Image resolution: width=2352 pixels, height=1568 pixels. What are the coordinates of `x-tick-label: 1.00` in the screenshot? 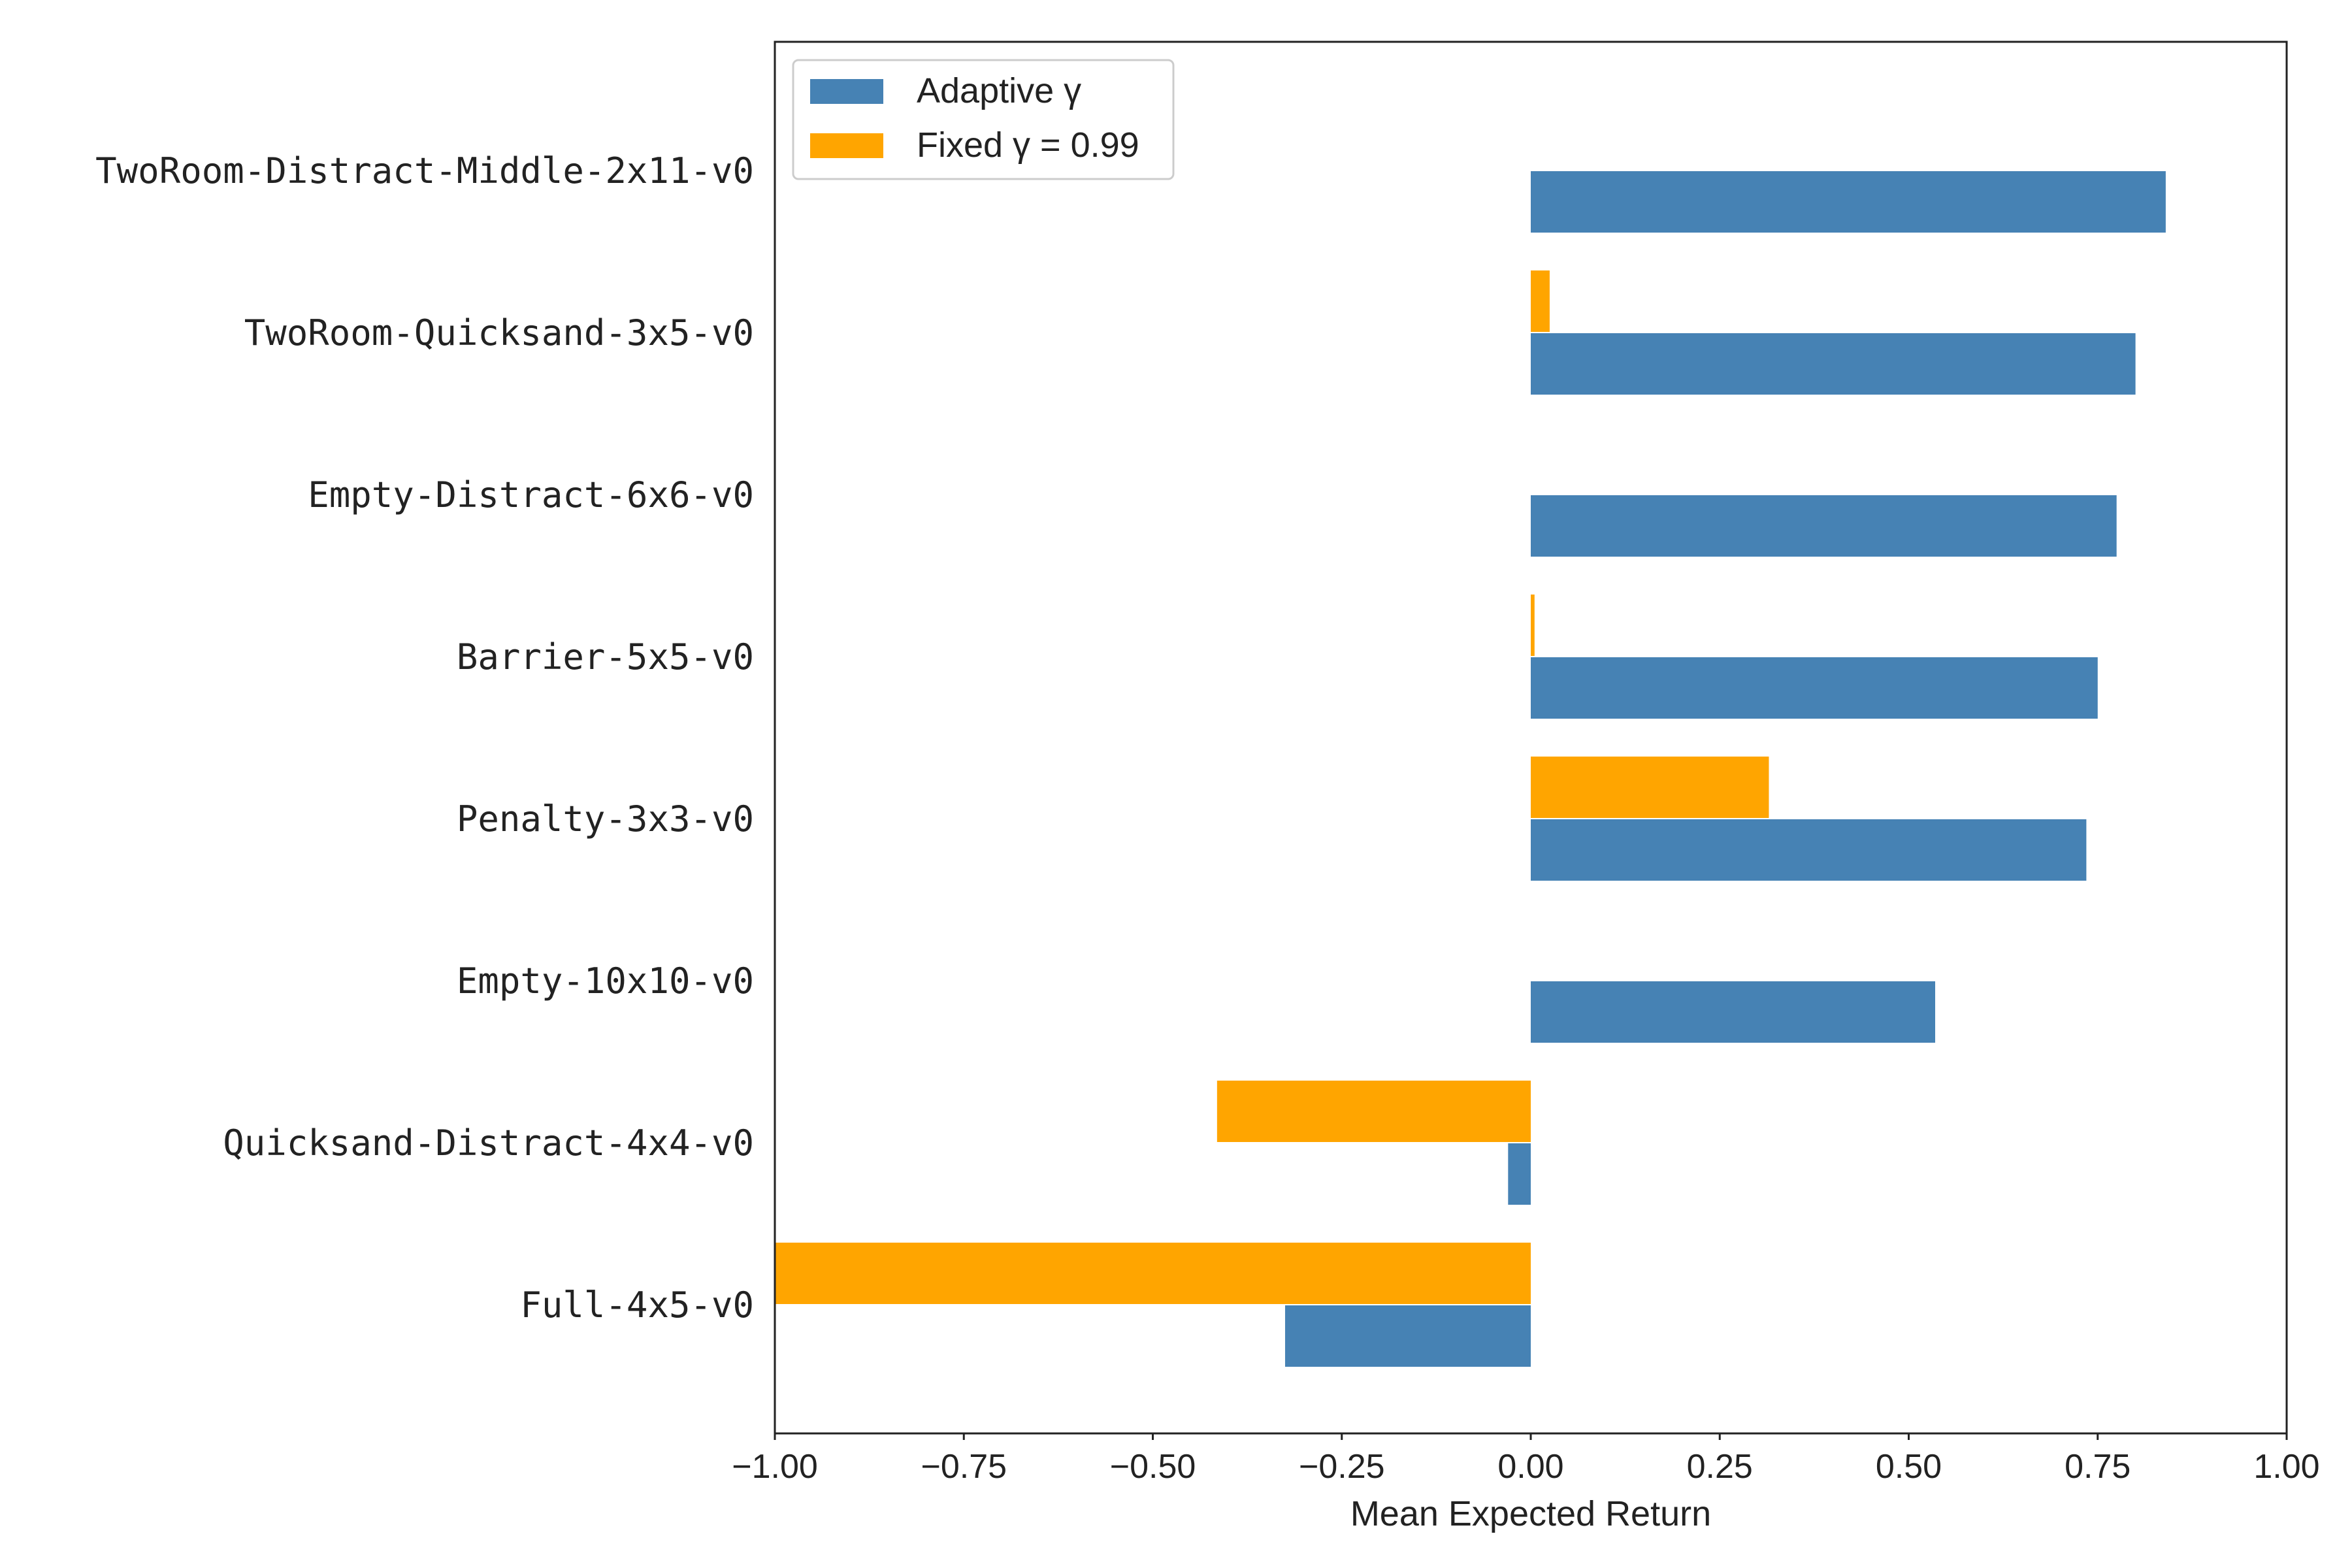 It's located at (2286, 1467).